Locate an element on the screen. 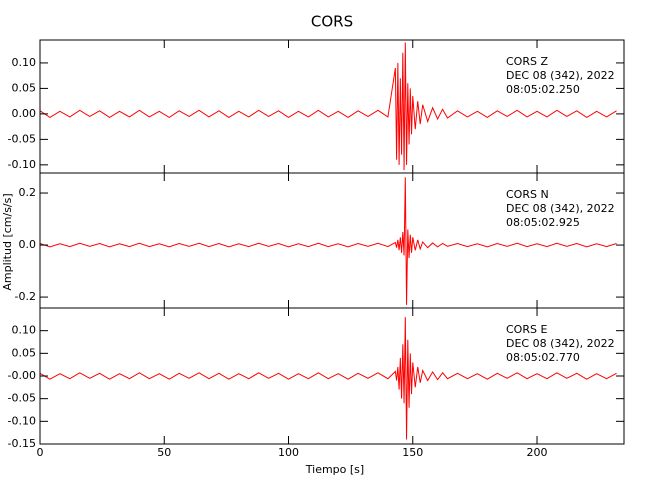  annotation: CORS N is located at coordinates (527, 194).